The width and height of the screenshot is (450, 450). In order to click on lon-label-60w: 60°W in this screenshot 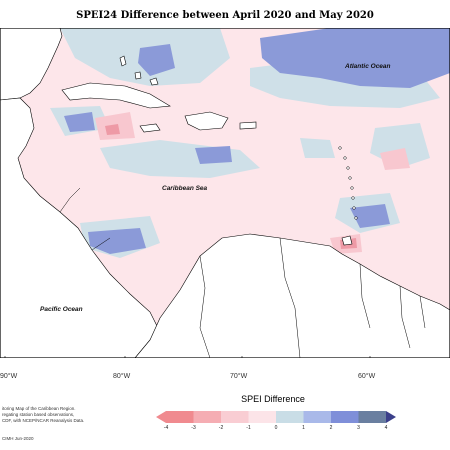, I will do `click(367, 376)`.